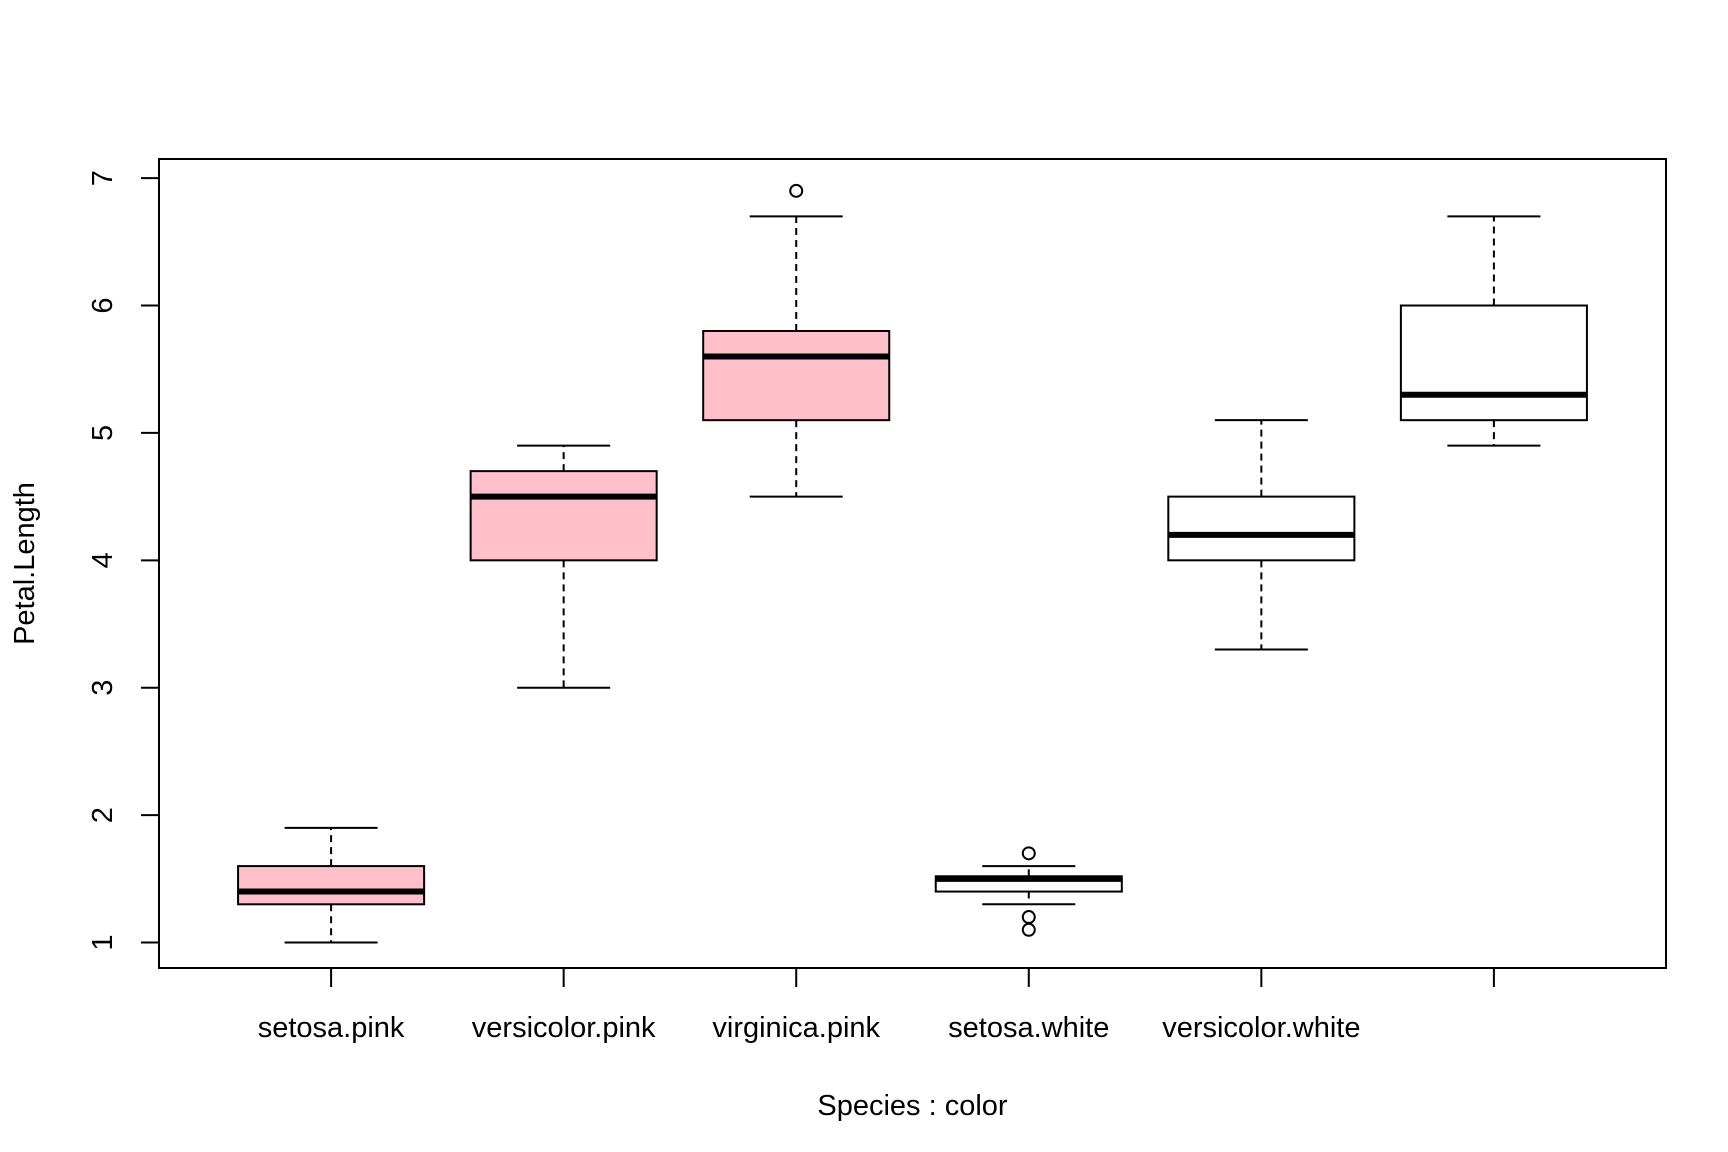 This screenshot has width=1728, height=1152. I want to click on y-tick-label: 5, so click(103, 433).